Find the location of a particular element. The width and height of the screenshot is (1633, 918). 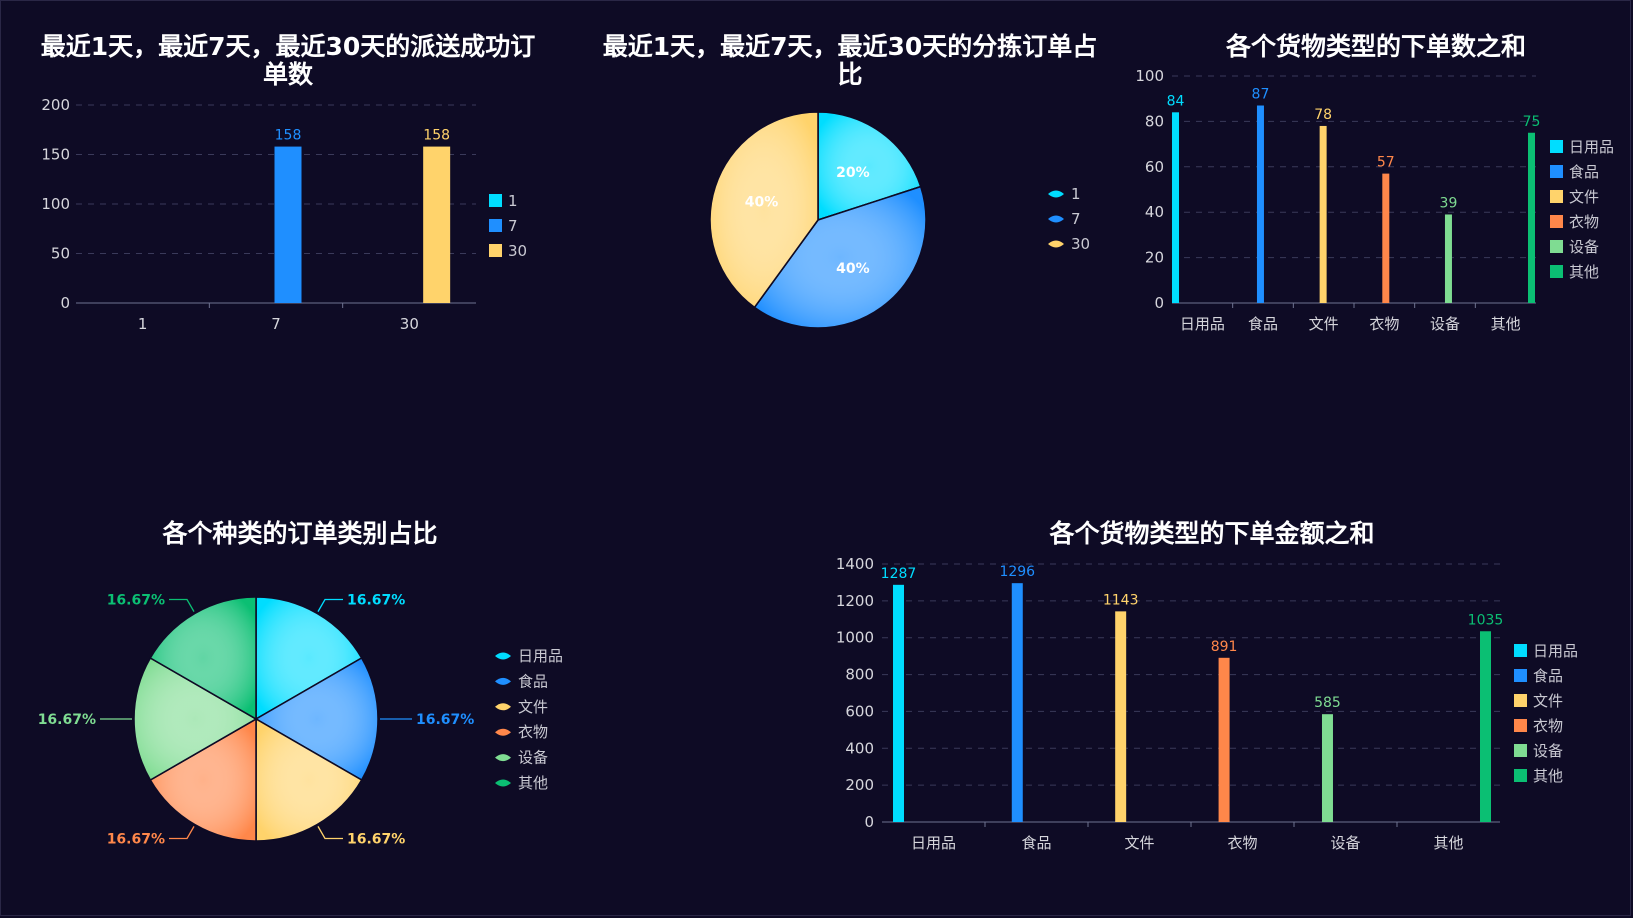

bar-value-label: 75 is located at coordinates (1532, 122).